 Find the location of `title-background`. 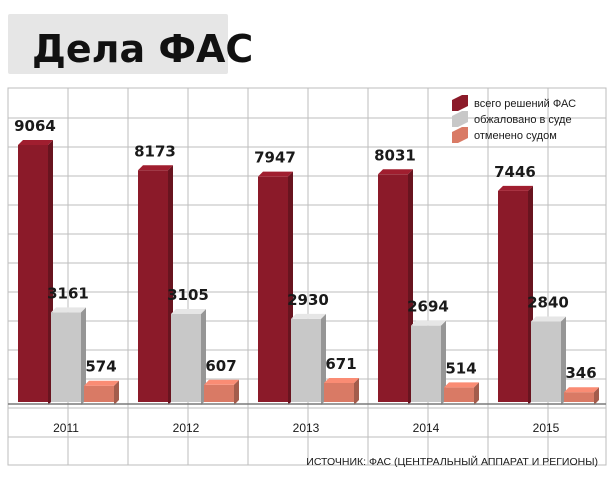

title-background is located at coordinates (118, 44).